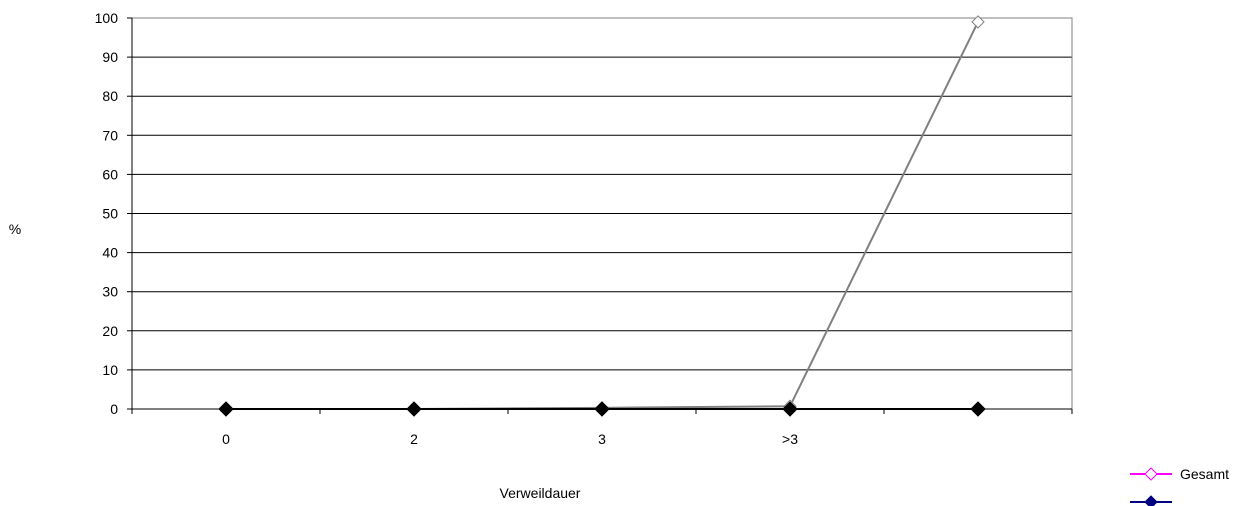 The width and height of the screenshot is (1250, 506). Describe the element at coordinates (540, 493) in the screenshot. I see `x-axis-title: Verweildauer` at that location.